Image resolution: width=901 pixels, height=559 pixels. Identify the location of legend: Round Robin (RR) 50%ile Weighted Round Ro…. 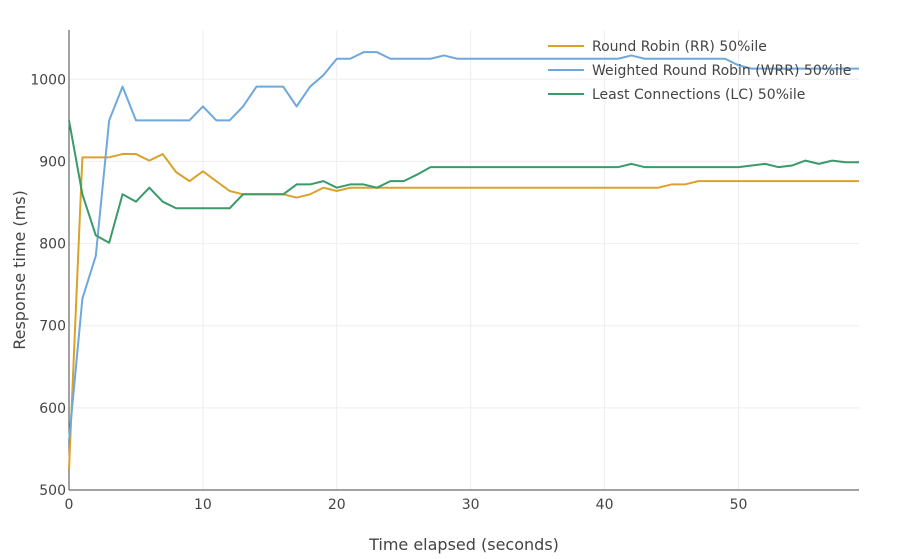
(699, 71).